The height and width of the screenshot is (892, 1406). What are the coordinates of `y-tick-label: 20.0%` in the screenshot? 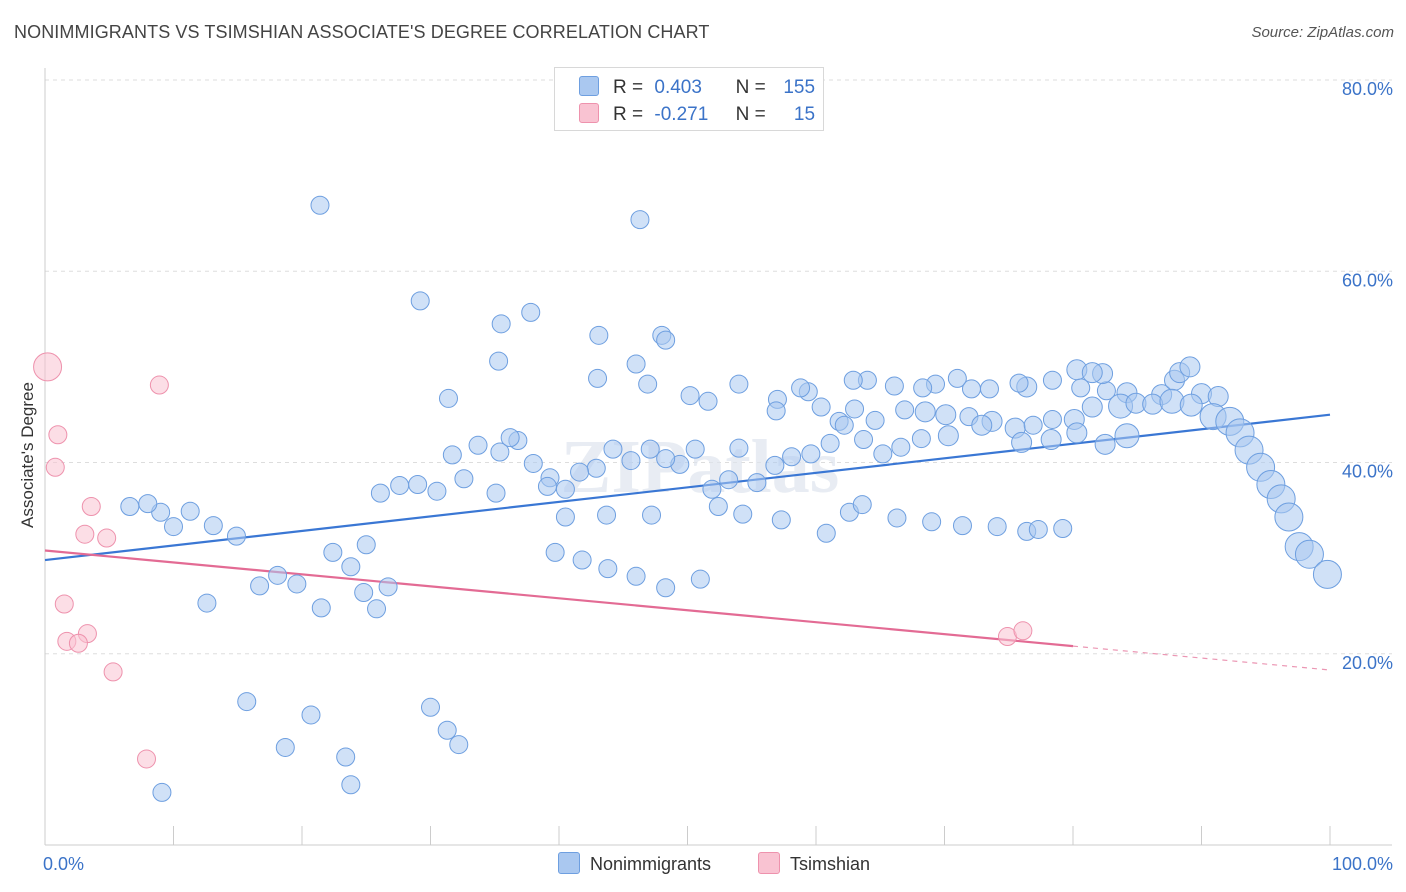 It's located at (1367, 663).